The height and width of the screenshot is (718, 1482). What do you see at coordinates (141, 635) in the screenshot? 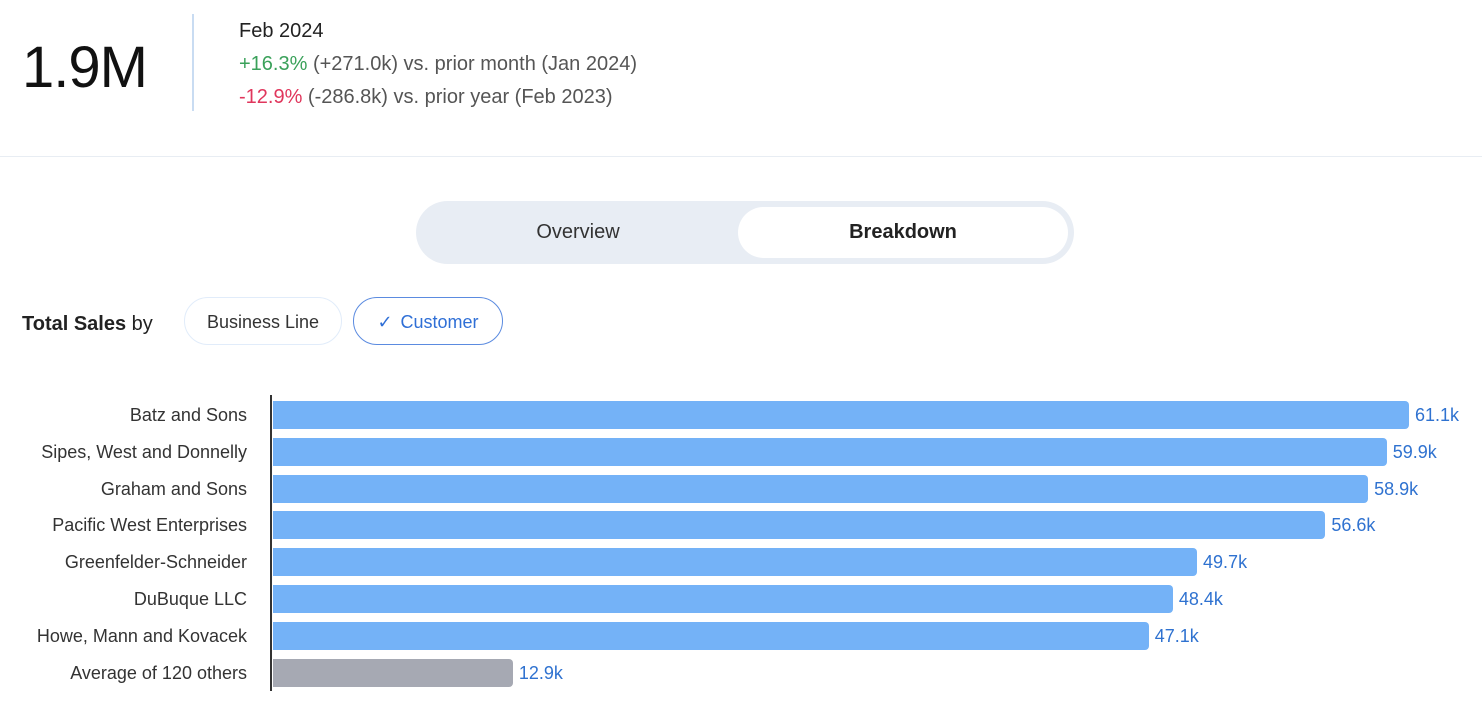
I see `category-label: Howe, Mann and Kovacek` at bounding box center [141, 635].